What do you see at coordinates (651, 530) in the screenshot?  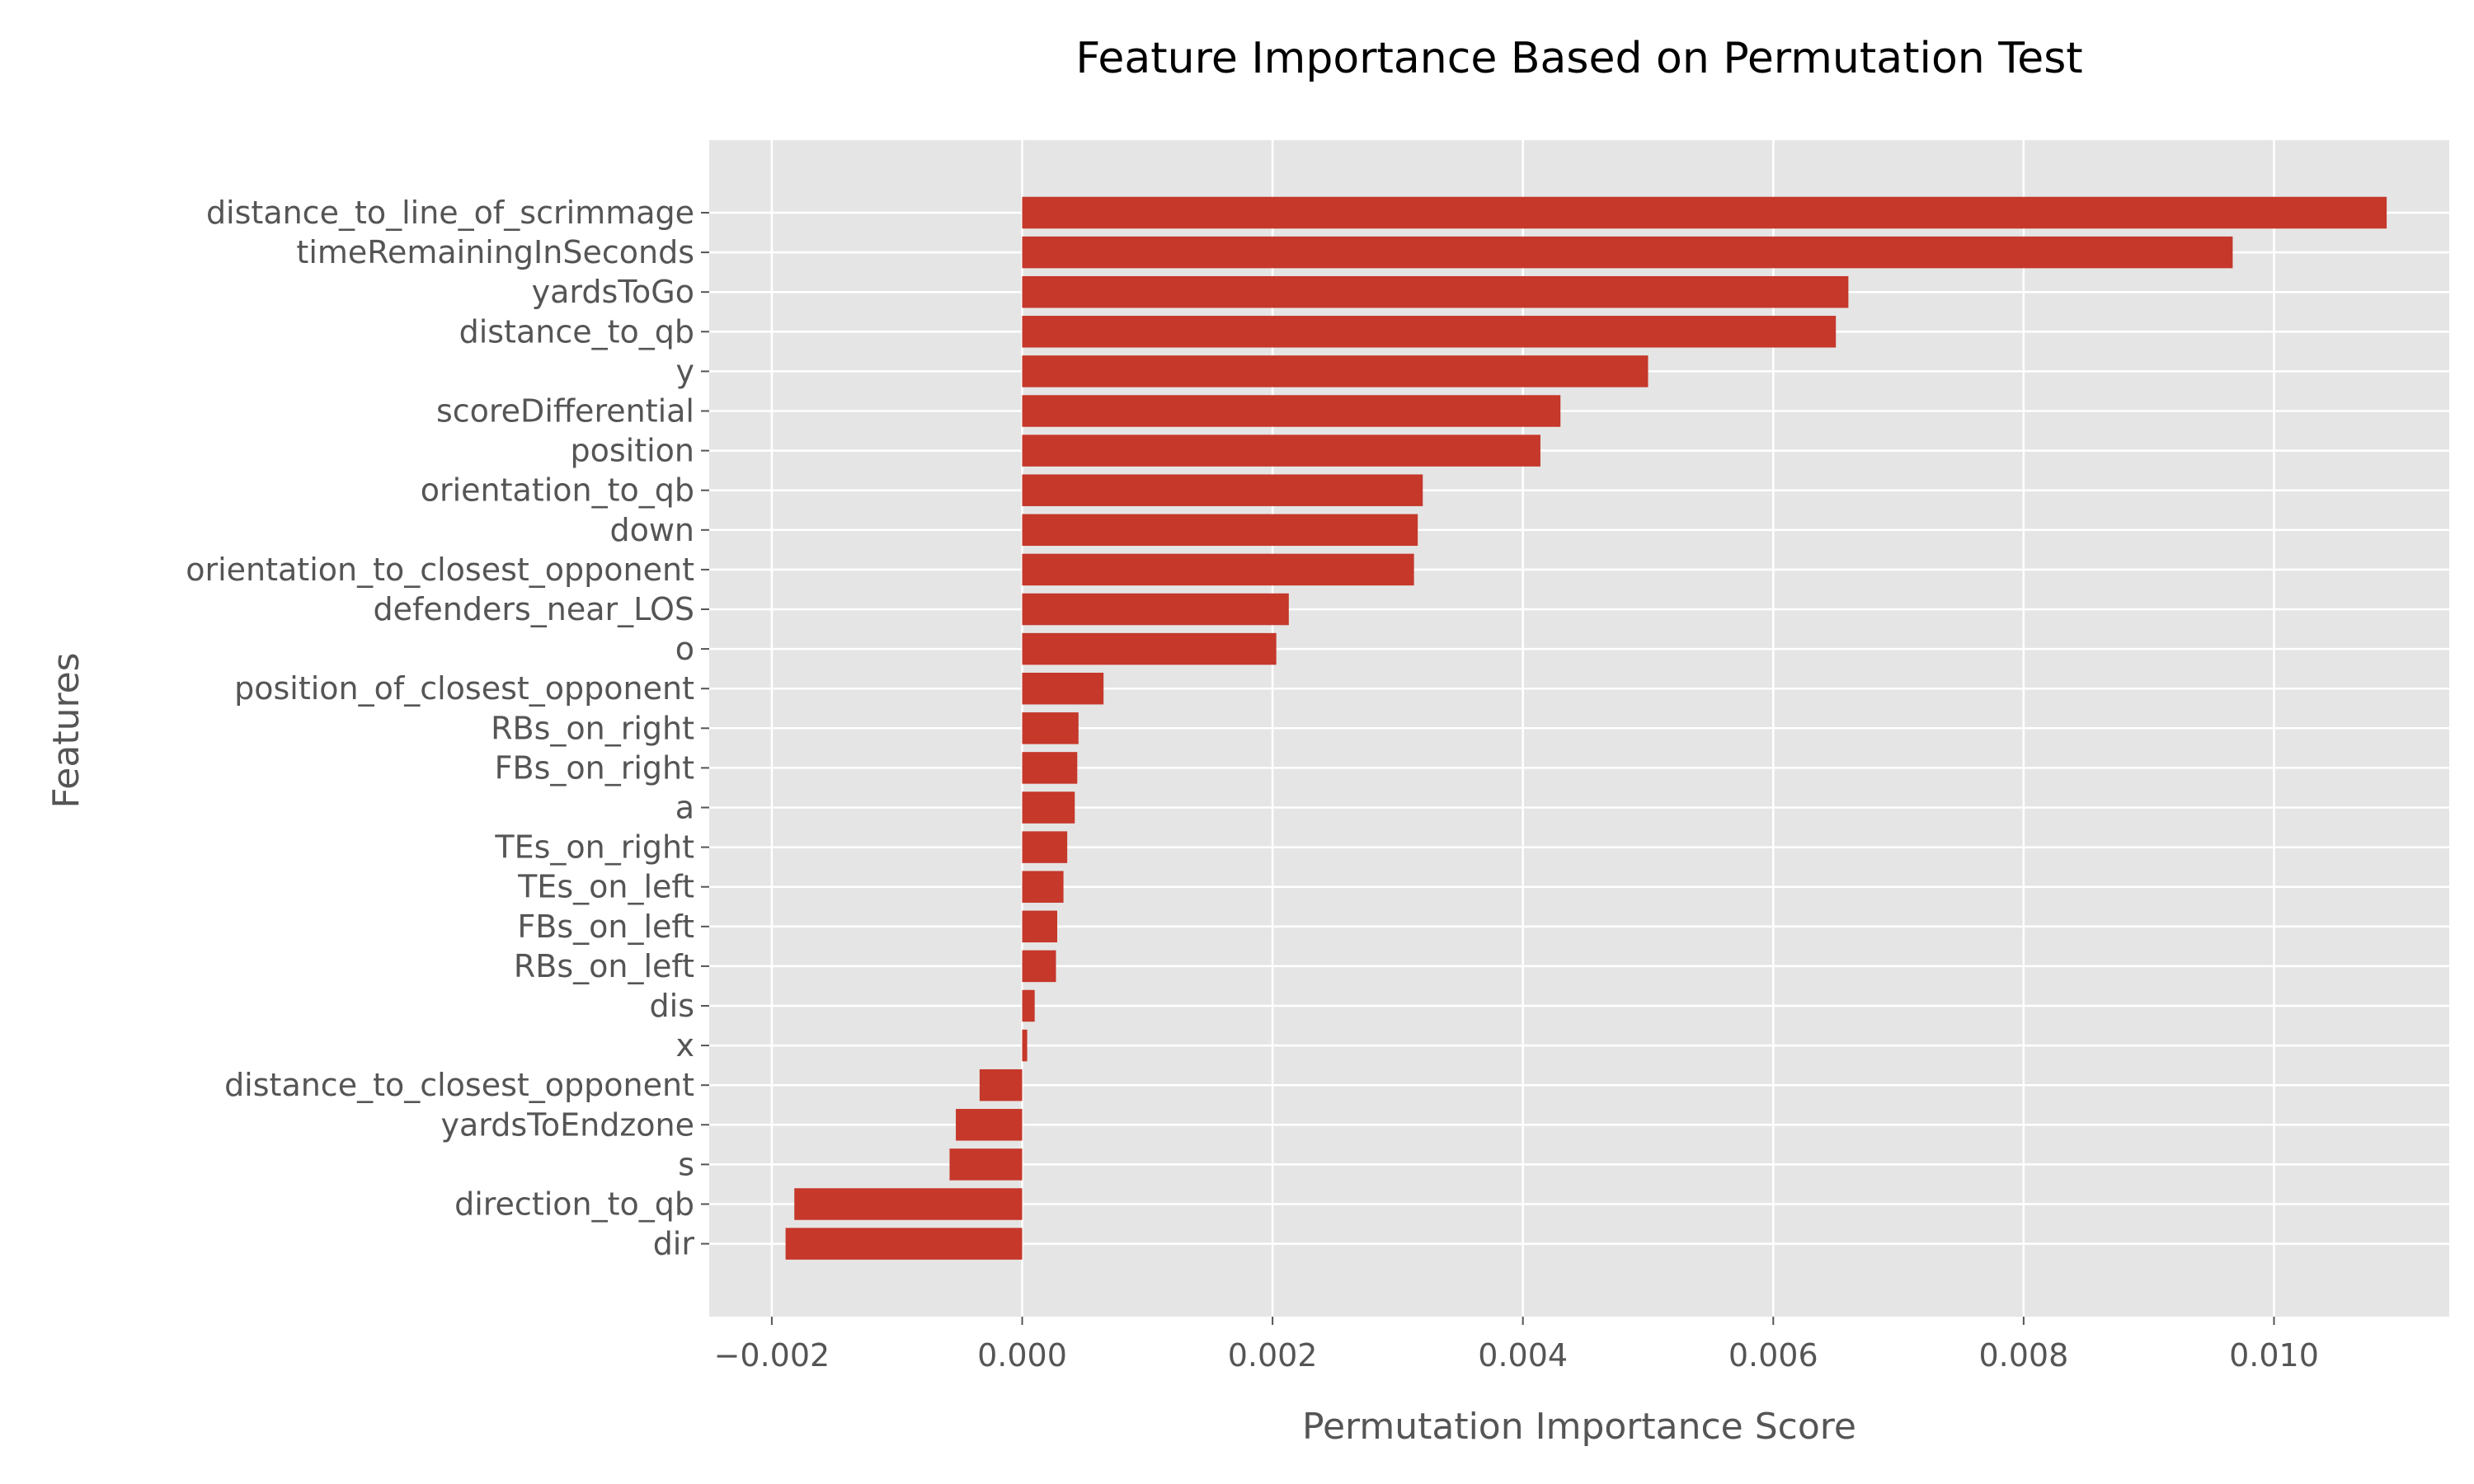 I see `y-tick-label: down` at bounding box center [651, 530].